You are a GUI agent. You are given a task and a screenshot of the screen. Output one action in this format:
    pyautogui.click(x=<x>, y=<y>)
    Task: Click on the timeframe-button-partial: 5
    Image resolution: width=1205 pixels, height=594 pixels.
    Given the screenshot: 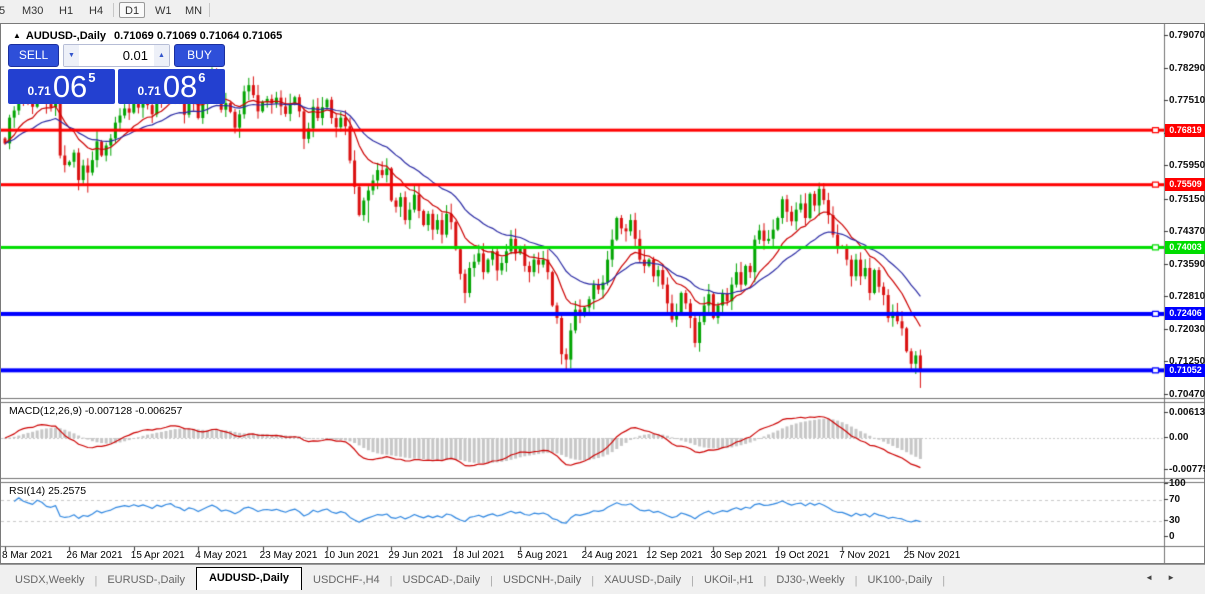 What is the action you would take?
    pyautogui.click(x=3, y=11)
    